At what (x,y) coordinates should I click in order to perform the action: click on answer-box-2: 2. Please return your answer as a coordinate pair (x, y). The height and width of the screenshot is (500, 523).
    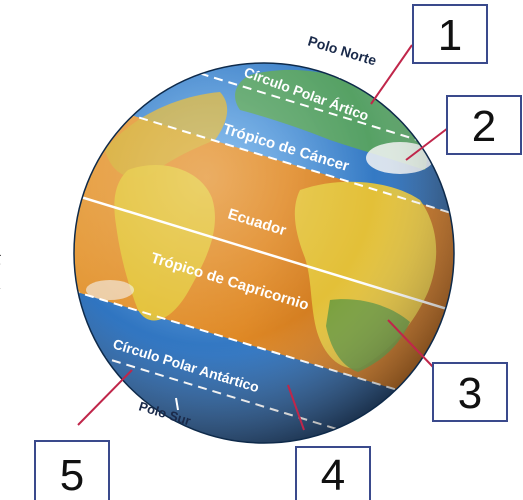
    Looking at the image, I should click on (484, 125).